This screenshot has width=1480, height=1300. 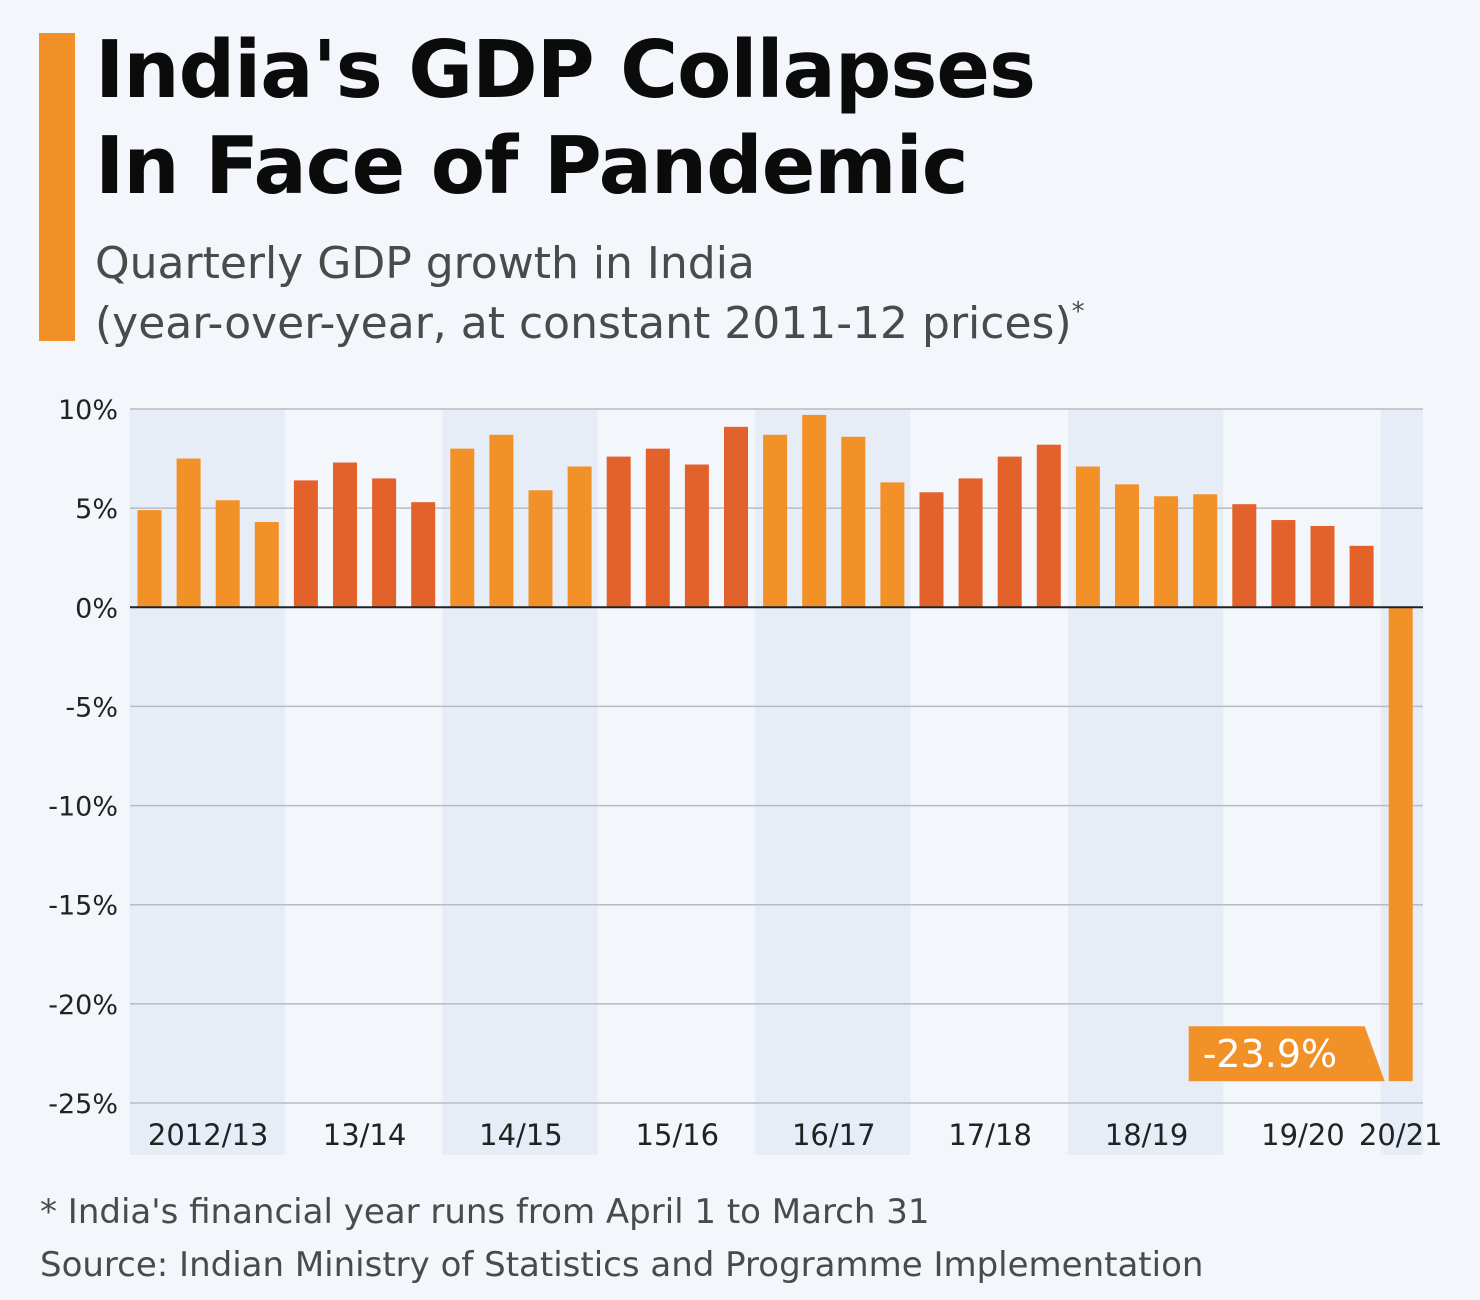 What do you see at coordinates (96, 509) in the screenshot?
I see `y-tick-label: 5%` at bounding box center [96, 509].